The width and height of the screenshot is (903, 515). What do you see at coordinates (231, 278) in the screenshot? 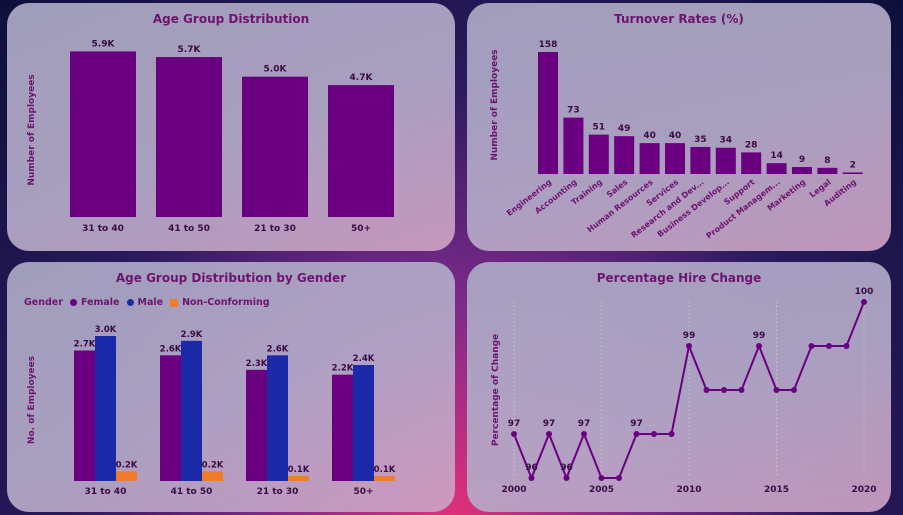
I see `chart-title: Age Group Distribution by Gender` at bounding box center [231, 278].